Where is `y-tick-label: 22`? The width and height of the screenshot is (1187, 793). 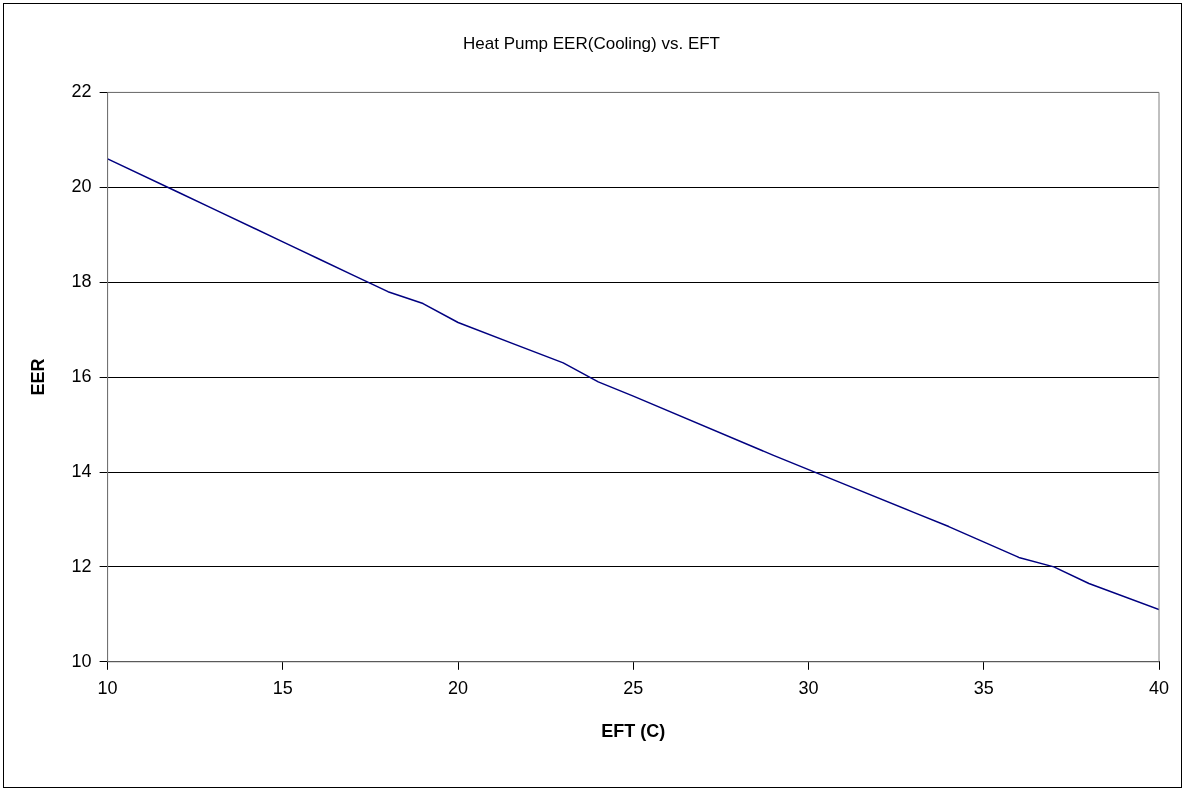
y-tick-label: 22 is located at coordinates (81, 91).